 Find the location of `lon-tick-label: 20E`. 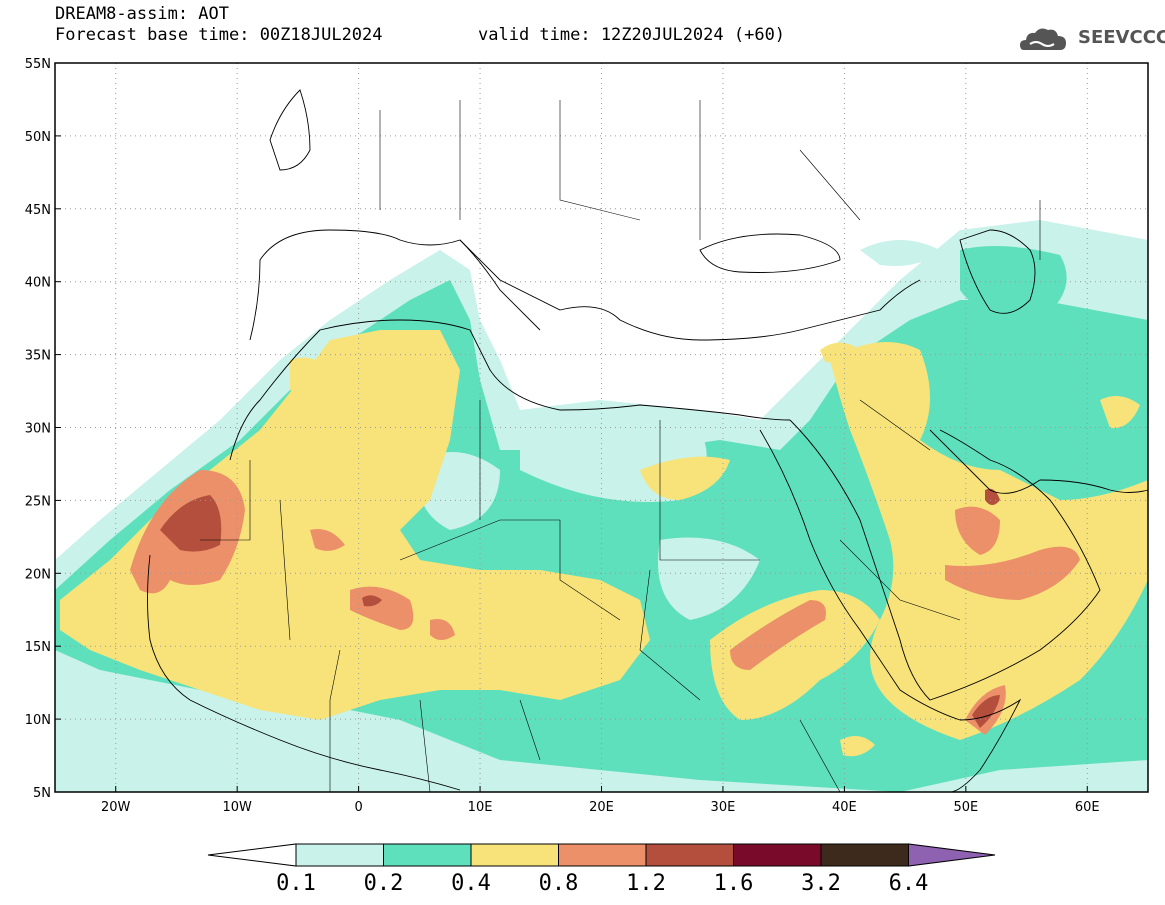

lon-tick-label: 20E is located at coordinates (601, 807).